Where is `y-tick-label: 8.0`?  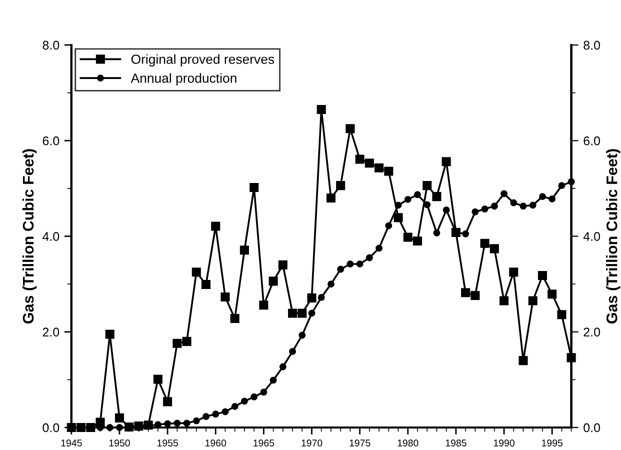
y-tick-label: 8.0 is located at coordinates (51, 45).